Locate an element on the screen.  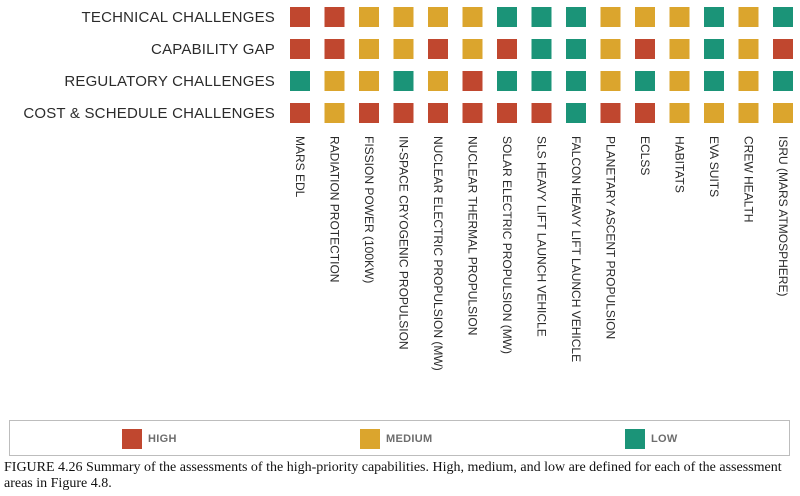
column-label: EVA SUITS is located at coordinates (714, 166).